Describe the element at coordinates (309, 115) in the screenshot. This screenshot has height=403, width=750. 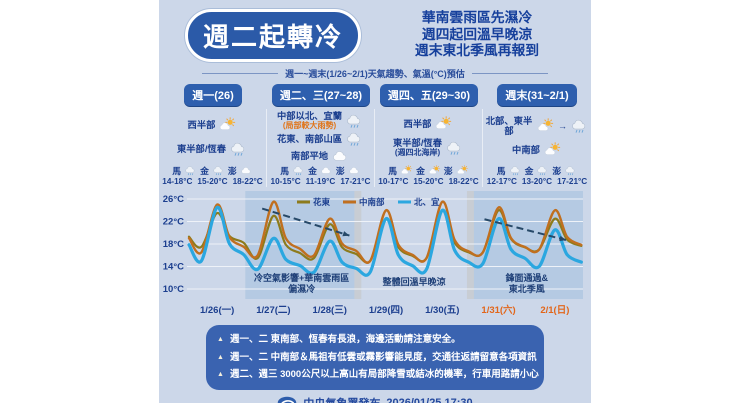
I see `region-name: 中部以北、宜蘭` at that location.